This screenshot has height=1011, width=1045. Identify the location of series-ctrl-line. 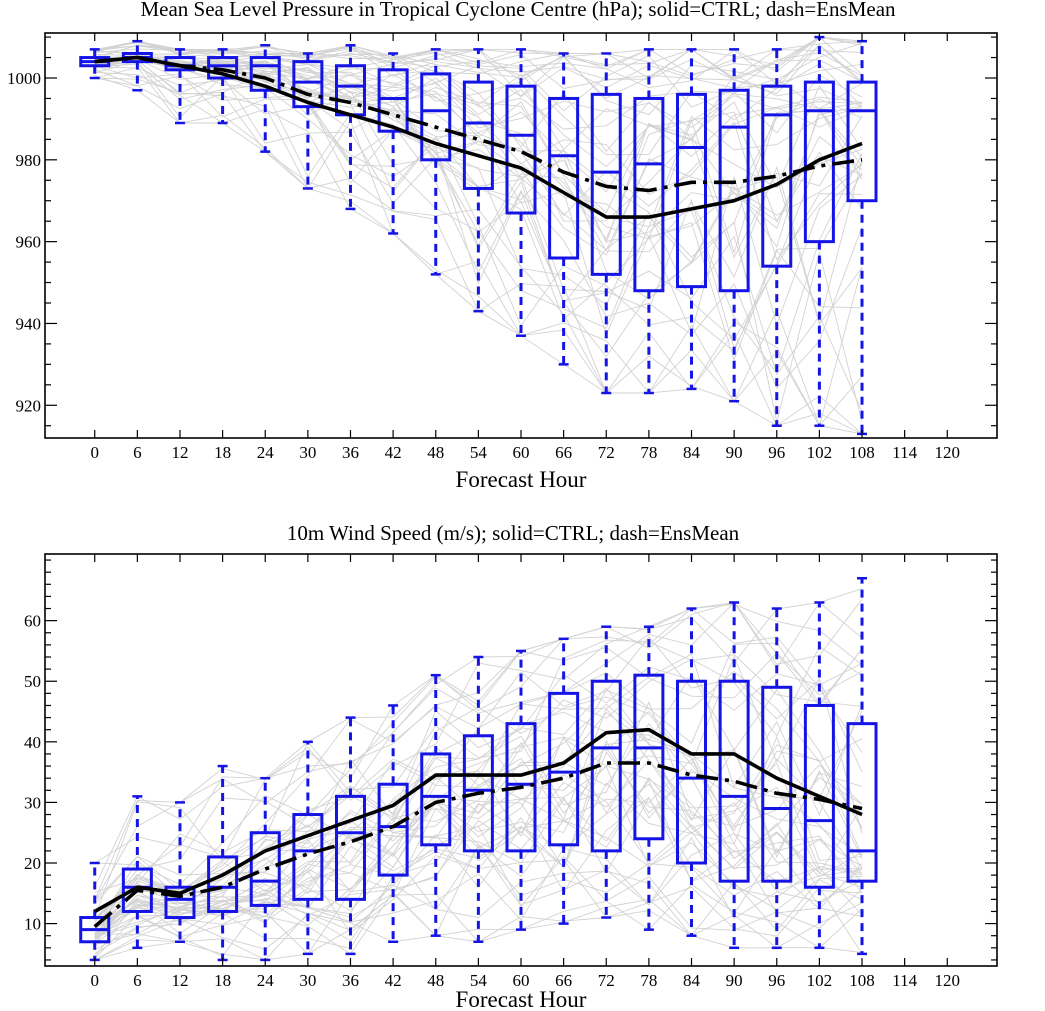
(478, 137).